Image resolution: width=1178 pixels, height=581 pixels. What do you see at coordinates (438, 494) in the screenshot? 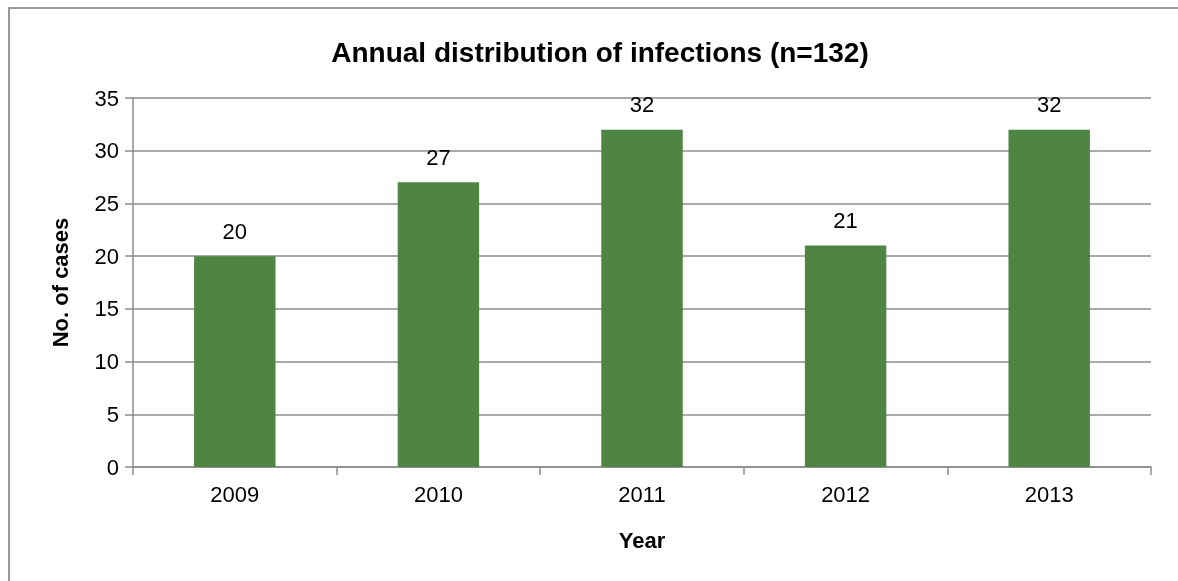
I see `x-tick-label: 2010` at bounding box center [438, 494].